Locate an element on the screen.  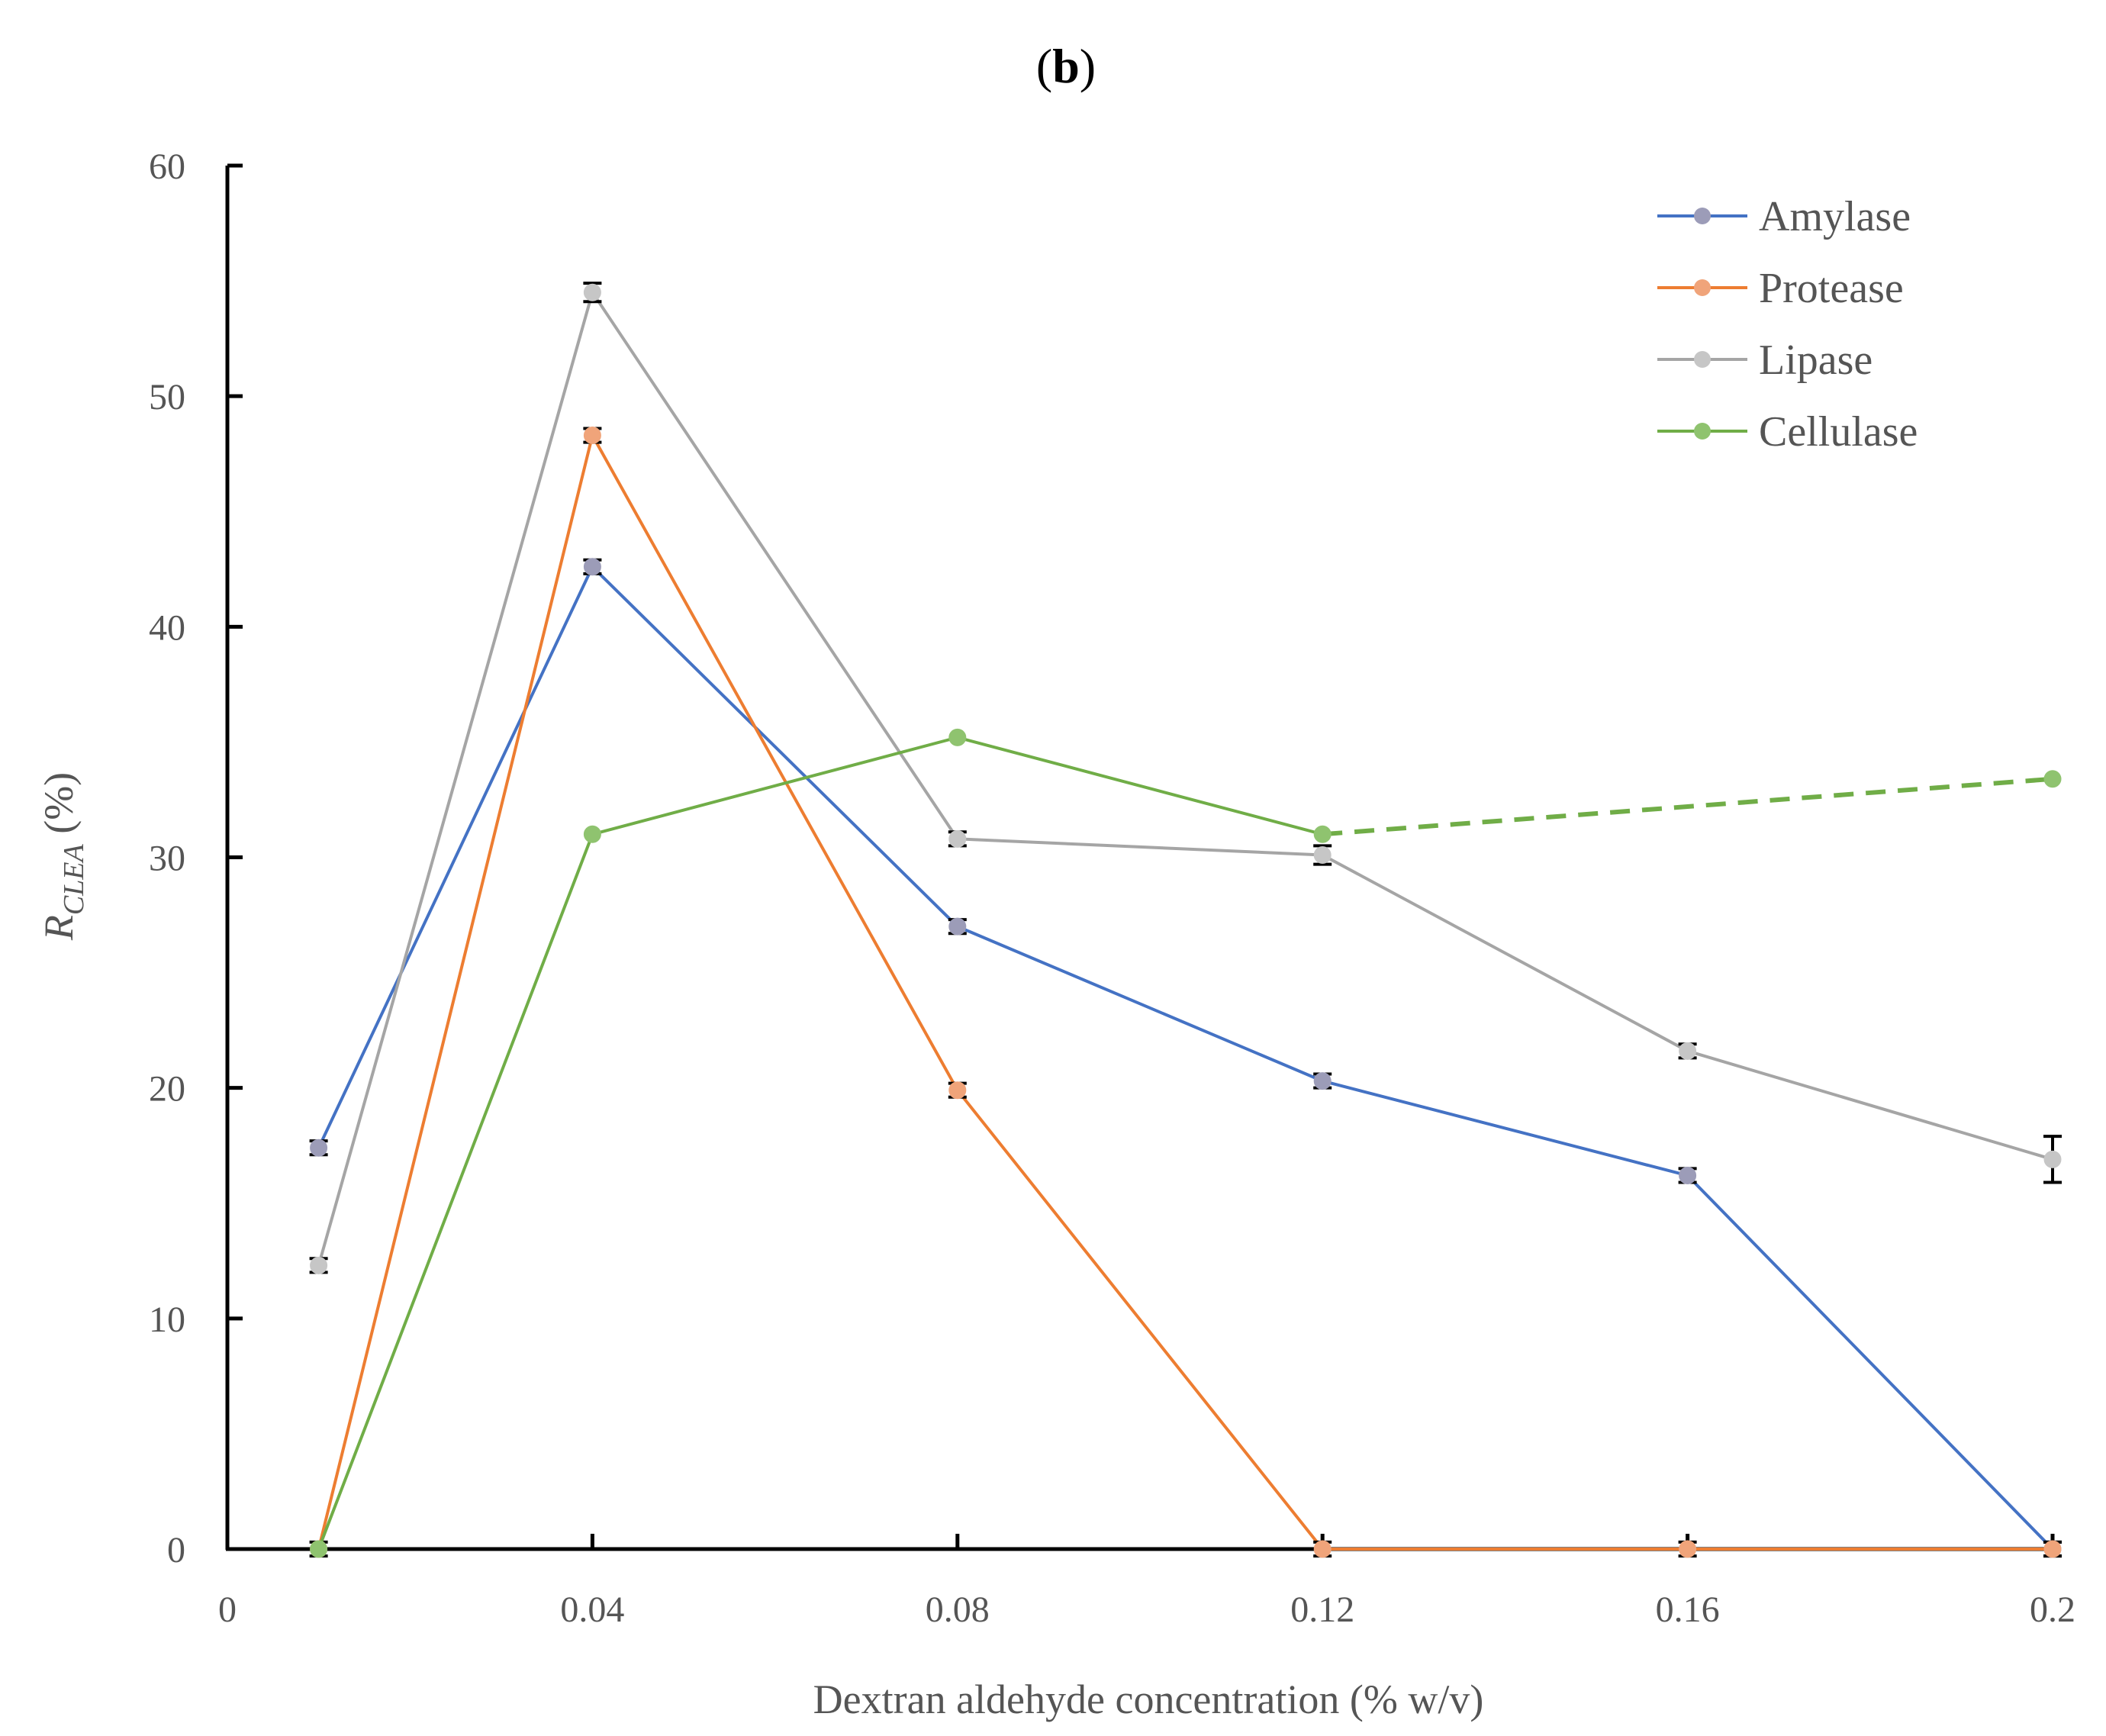
legend: Amylase Protease Lipase Cellulase is located at coordinates (1787, 324).